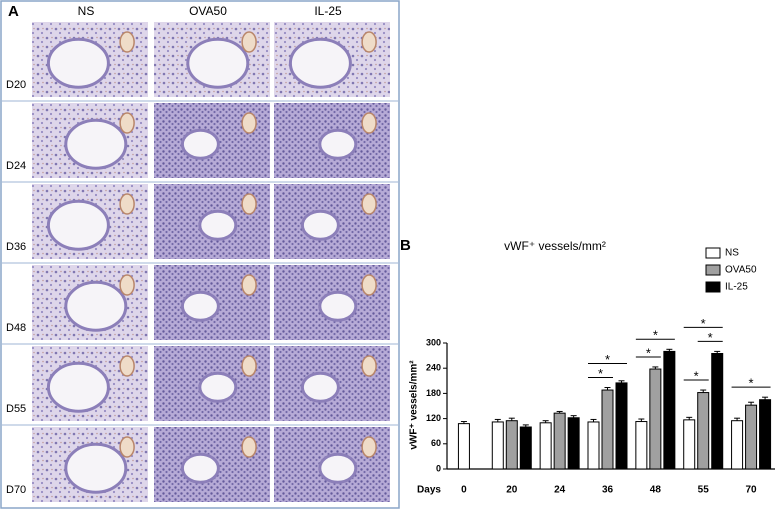  I want to click on panel-label: A, so click(13, 11).